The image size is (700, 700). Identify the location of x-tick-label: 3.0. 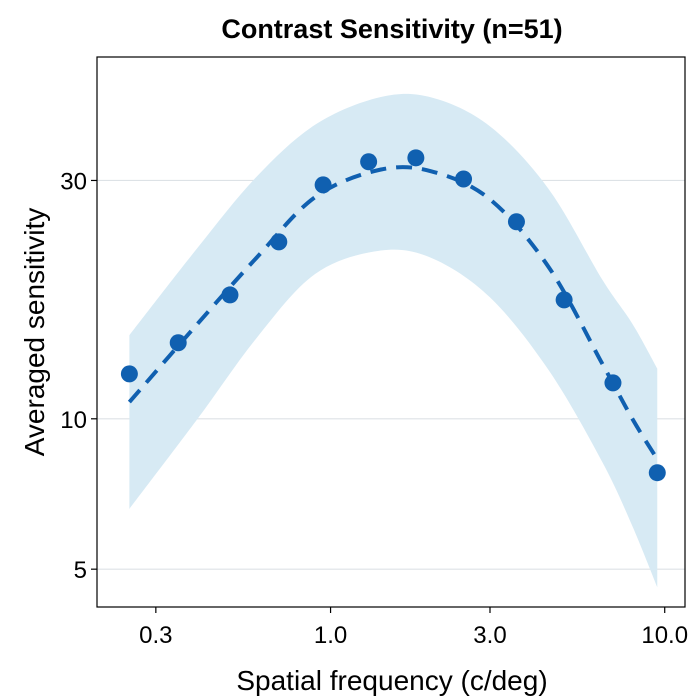
(489, 635).